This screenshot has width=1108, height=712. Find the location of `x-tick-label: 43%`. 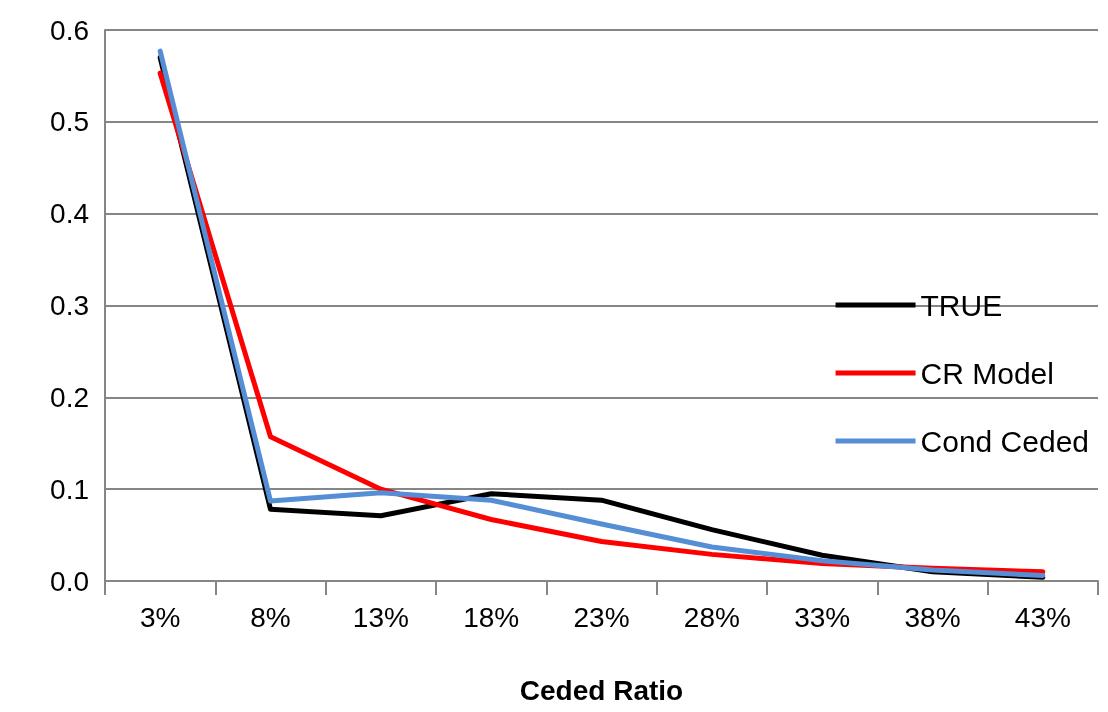

x-tick-label: 43% is located at coordinates (1042, 617).